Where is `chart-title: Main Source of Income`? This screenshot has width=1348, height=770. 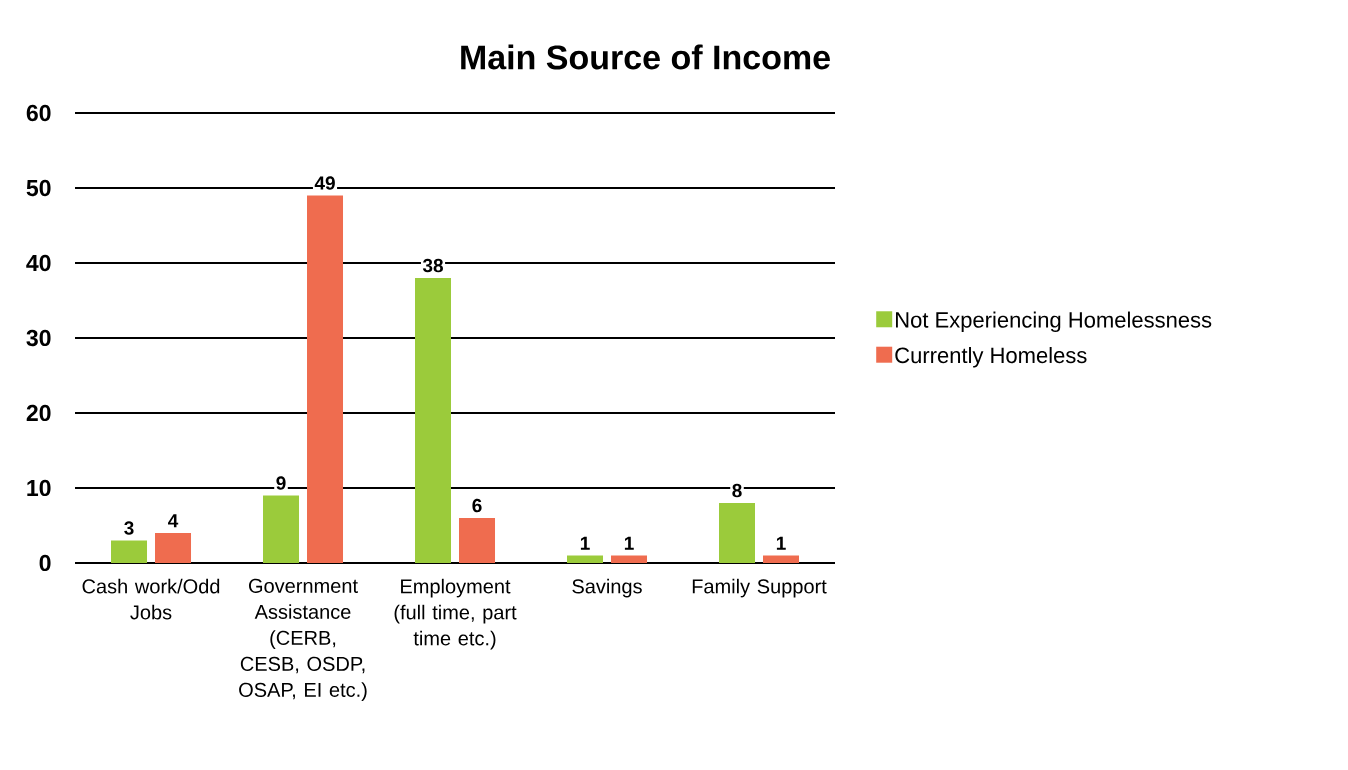
chart-title: Main Source of Income is located at coordinates (645, 57).